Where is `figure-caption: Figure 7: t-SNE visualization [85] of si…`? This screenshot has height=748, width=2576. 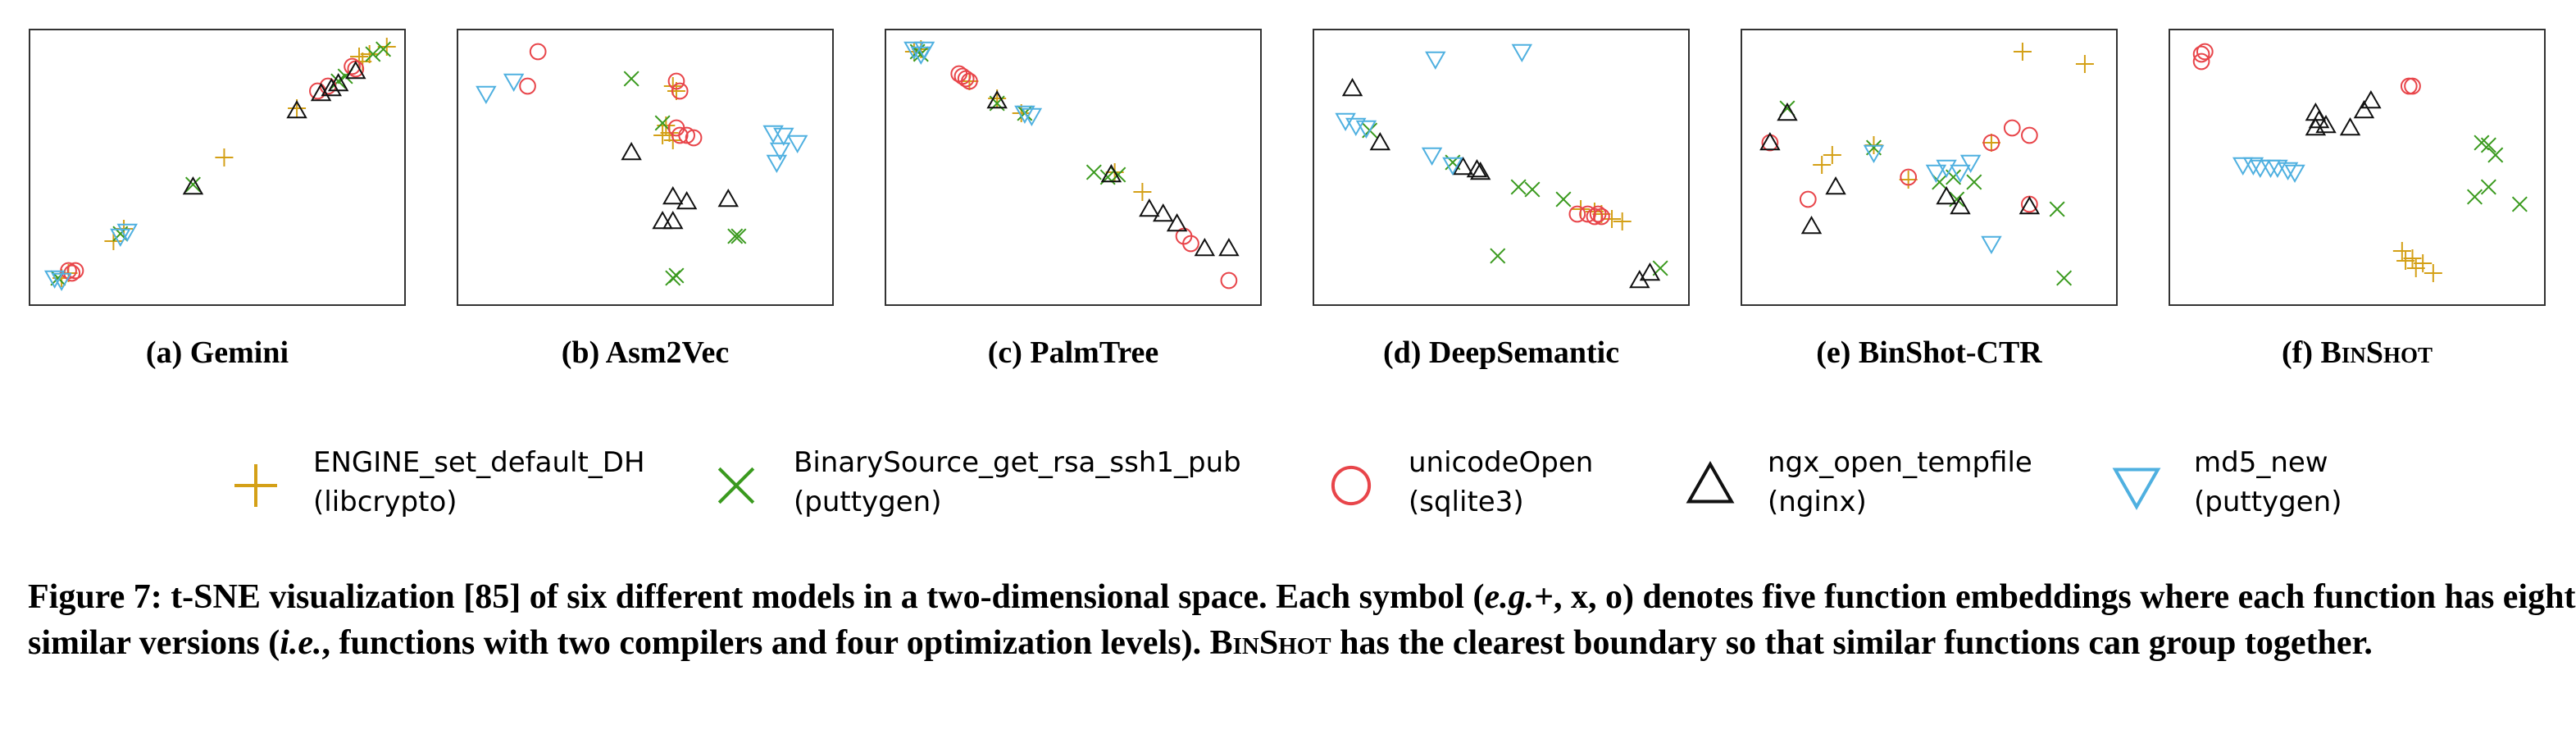
figure-caption: Figure 7: t-SNE visualization [85] of si… is located at coordinates (1302, 620).